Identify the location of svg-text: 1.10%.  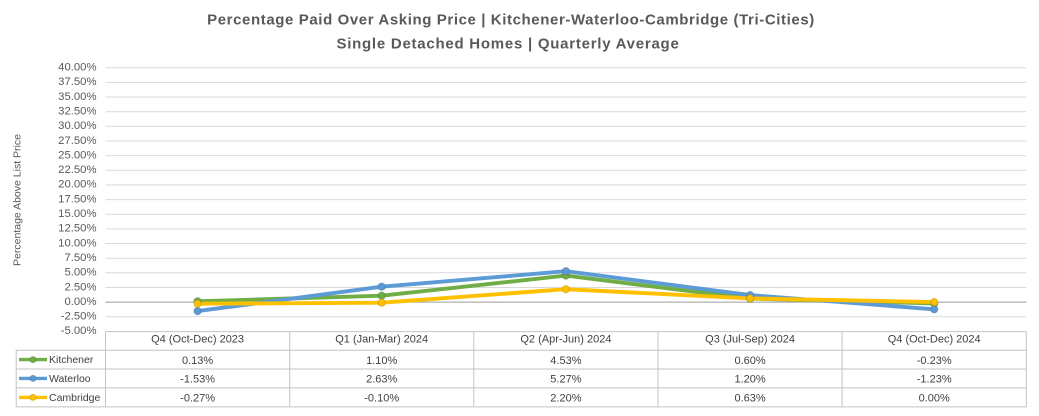
(381, 361).